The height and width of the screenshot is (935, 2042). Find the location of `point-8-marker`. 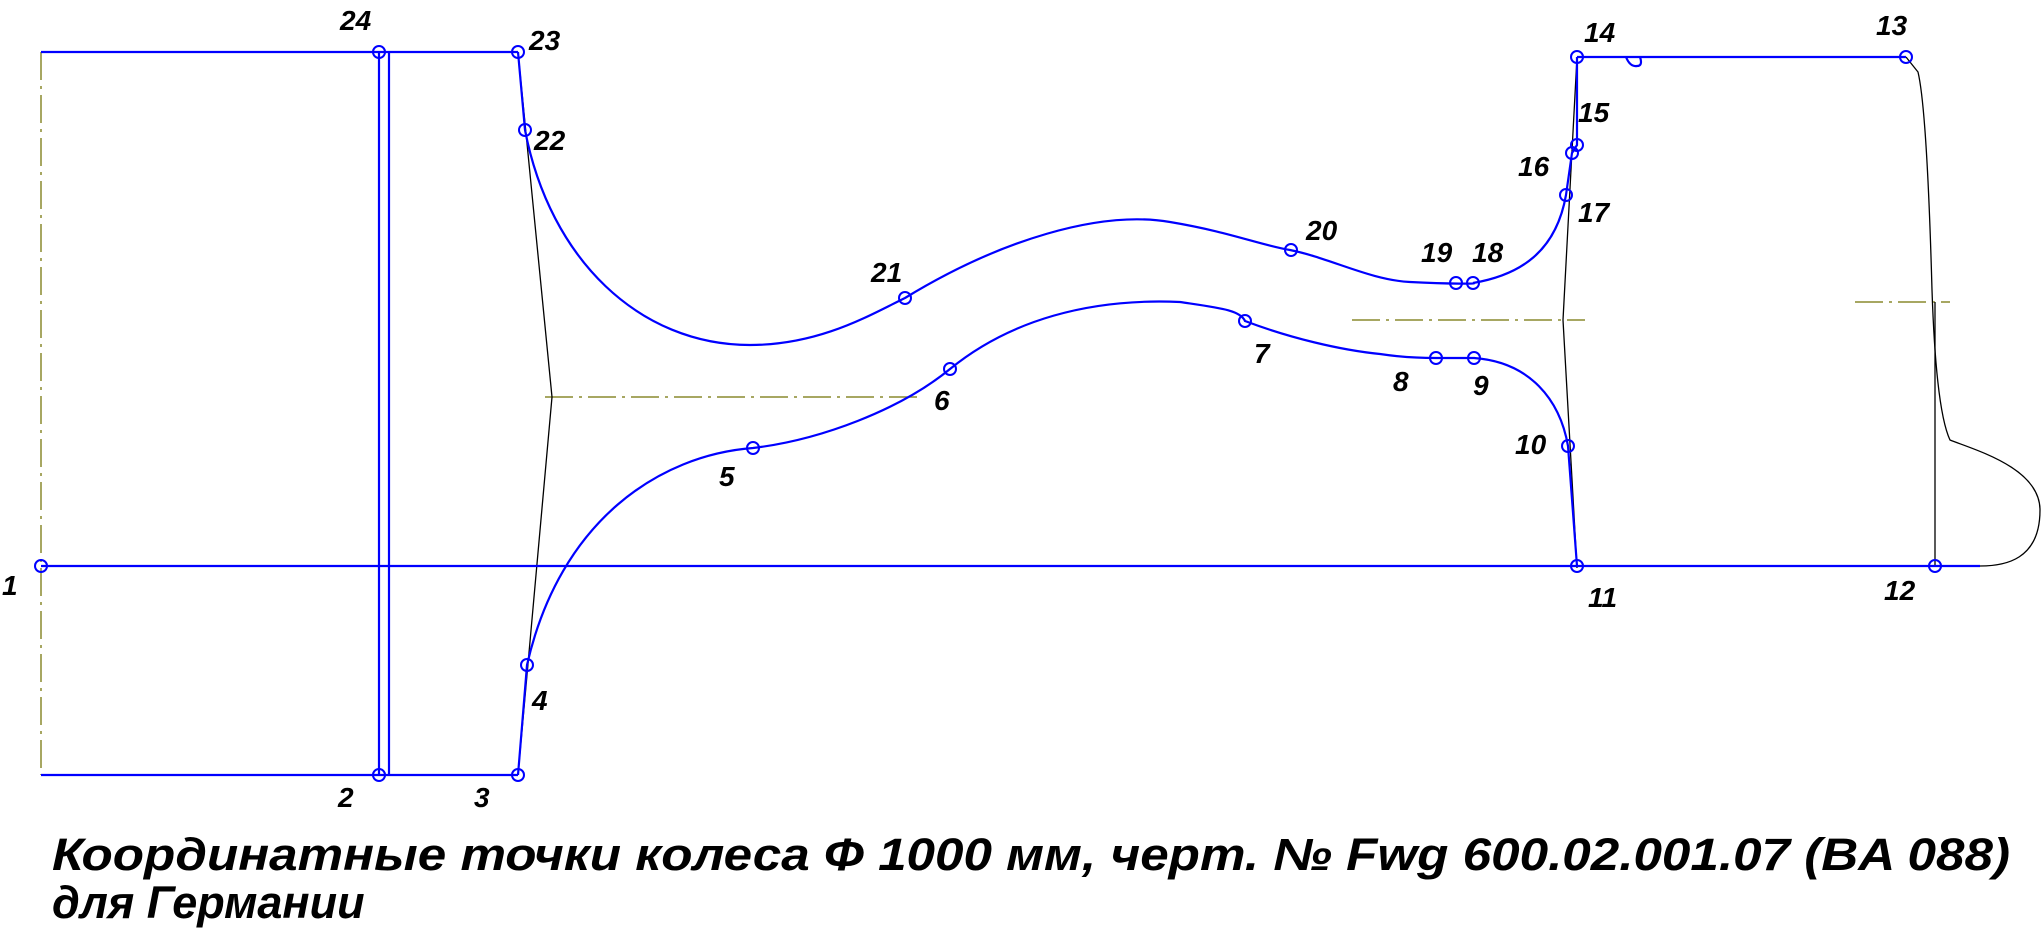

point-8-marker is located at coordinates (1436, 358).